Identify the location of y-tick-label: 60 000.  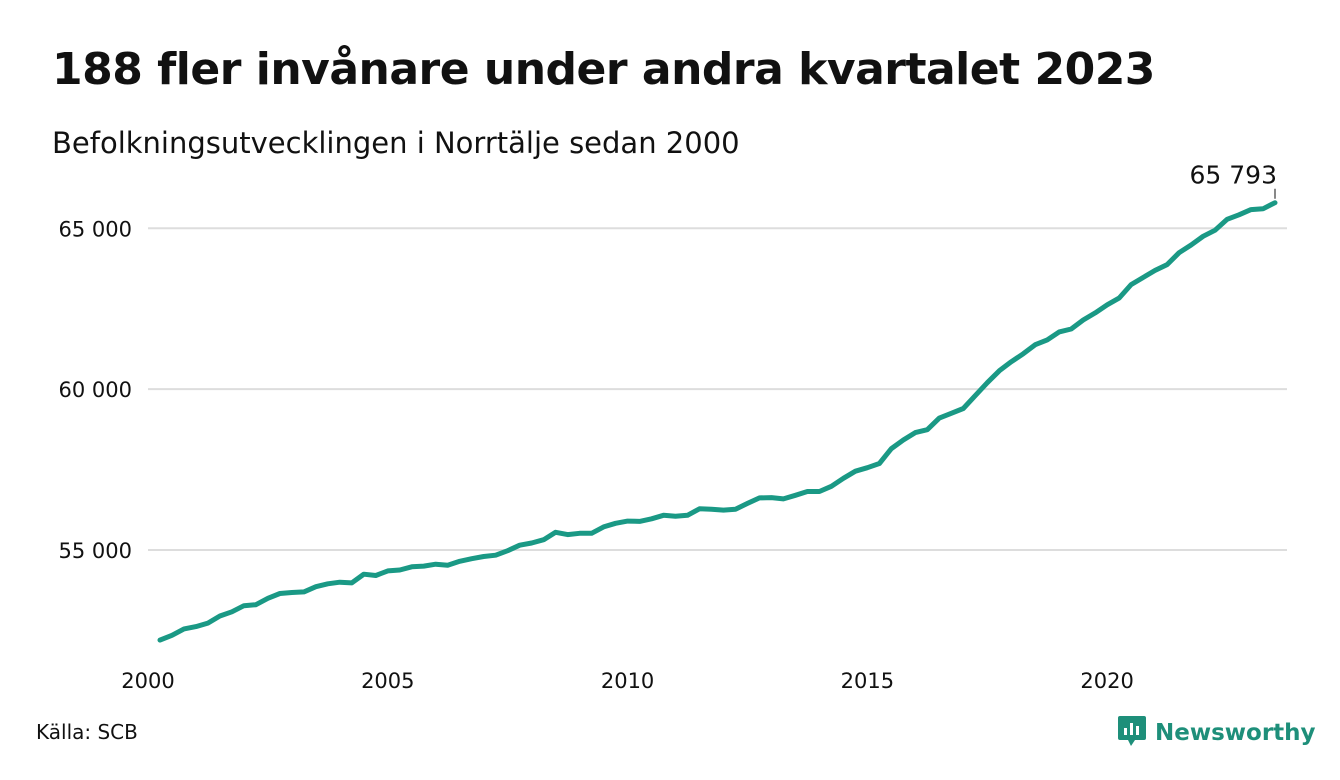
(95, 390).